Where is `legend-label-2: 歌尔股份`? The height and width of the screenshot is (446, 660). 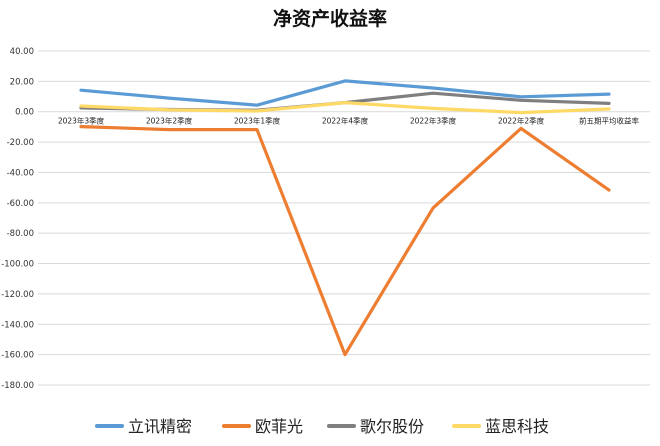
legend-label-2: 歌尔股份 is located at coordinates (392, 426).